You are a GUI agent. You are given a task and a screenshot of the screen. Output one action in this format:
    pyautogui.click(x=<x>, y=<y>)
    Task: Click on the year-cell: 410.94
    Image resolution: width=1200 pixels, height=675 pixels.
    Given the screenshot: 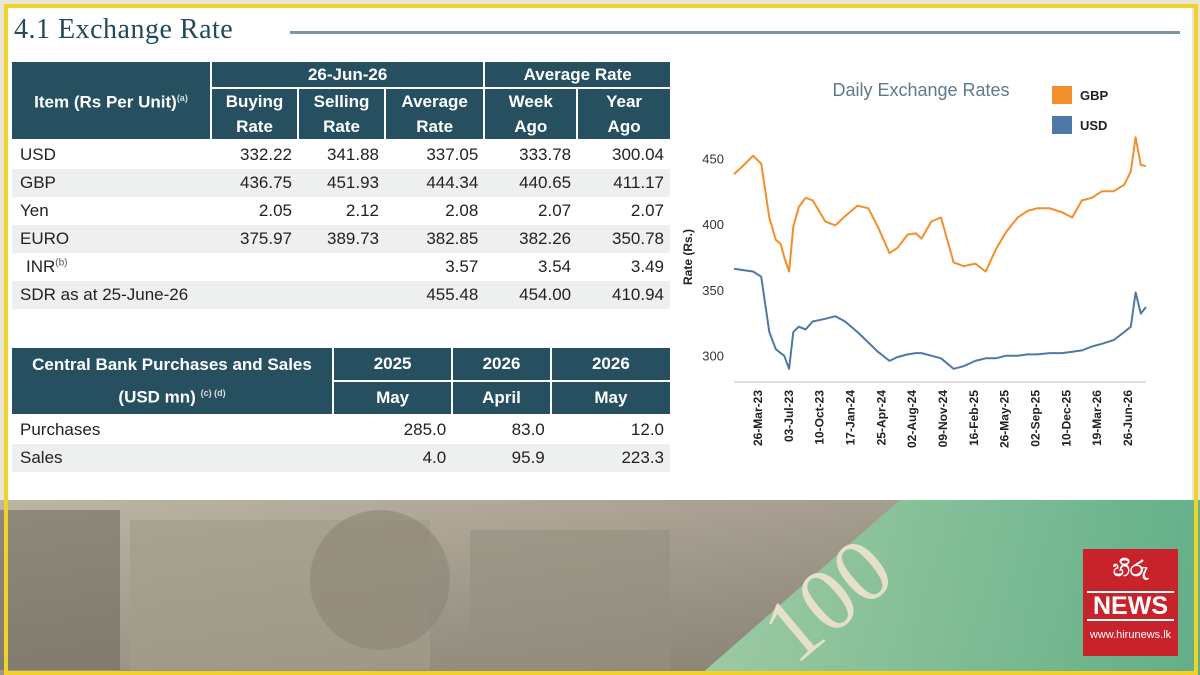 What is the action you would take?
    pyautogui.click(x=623, y=295)
    